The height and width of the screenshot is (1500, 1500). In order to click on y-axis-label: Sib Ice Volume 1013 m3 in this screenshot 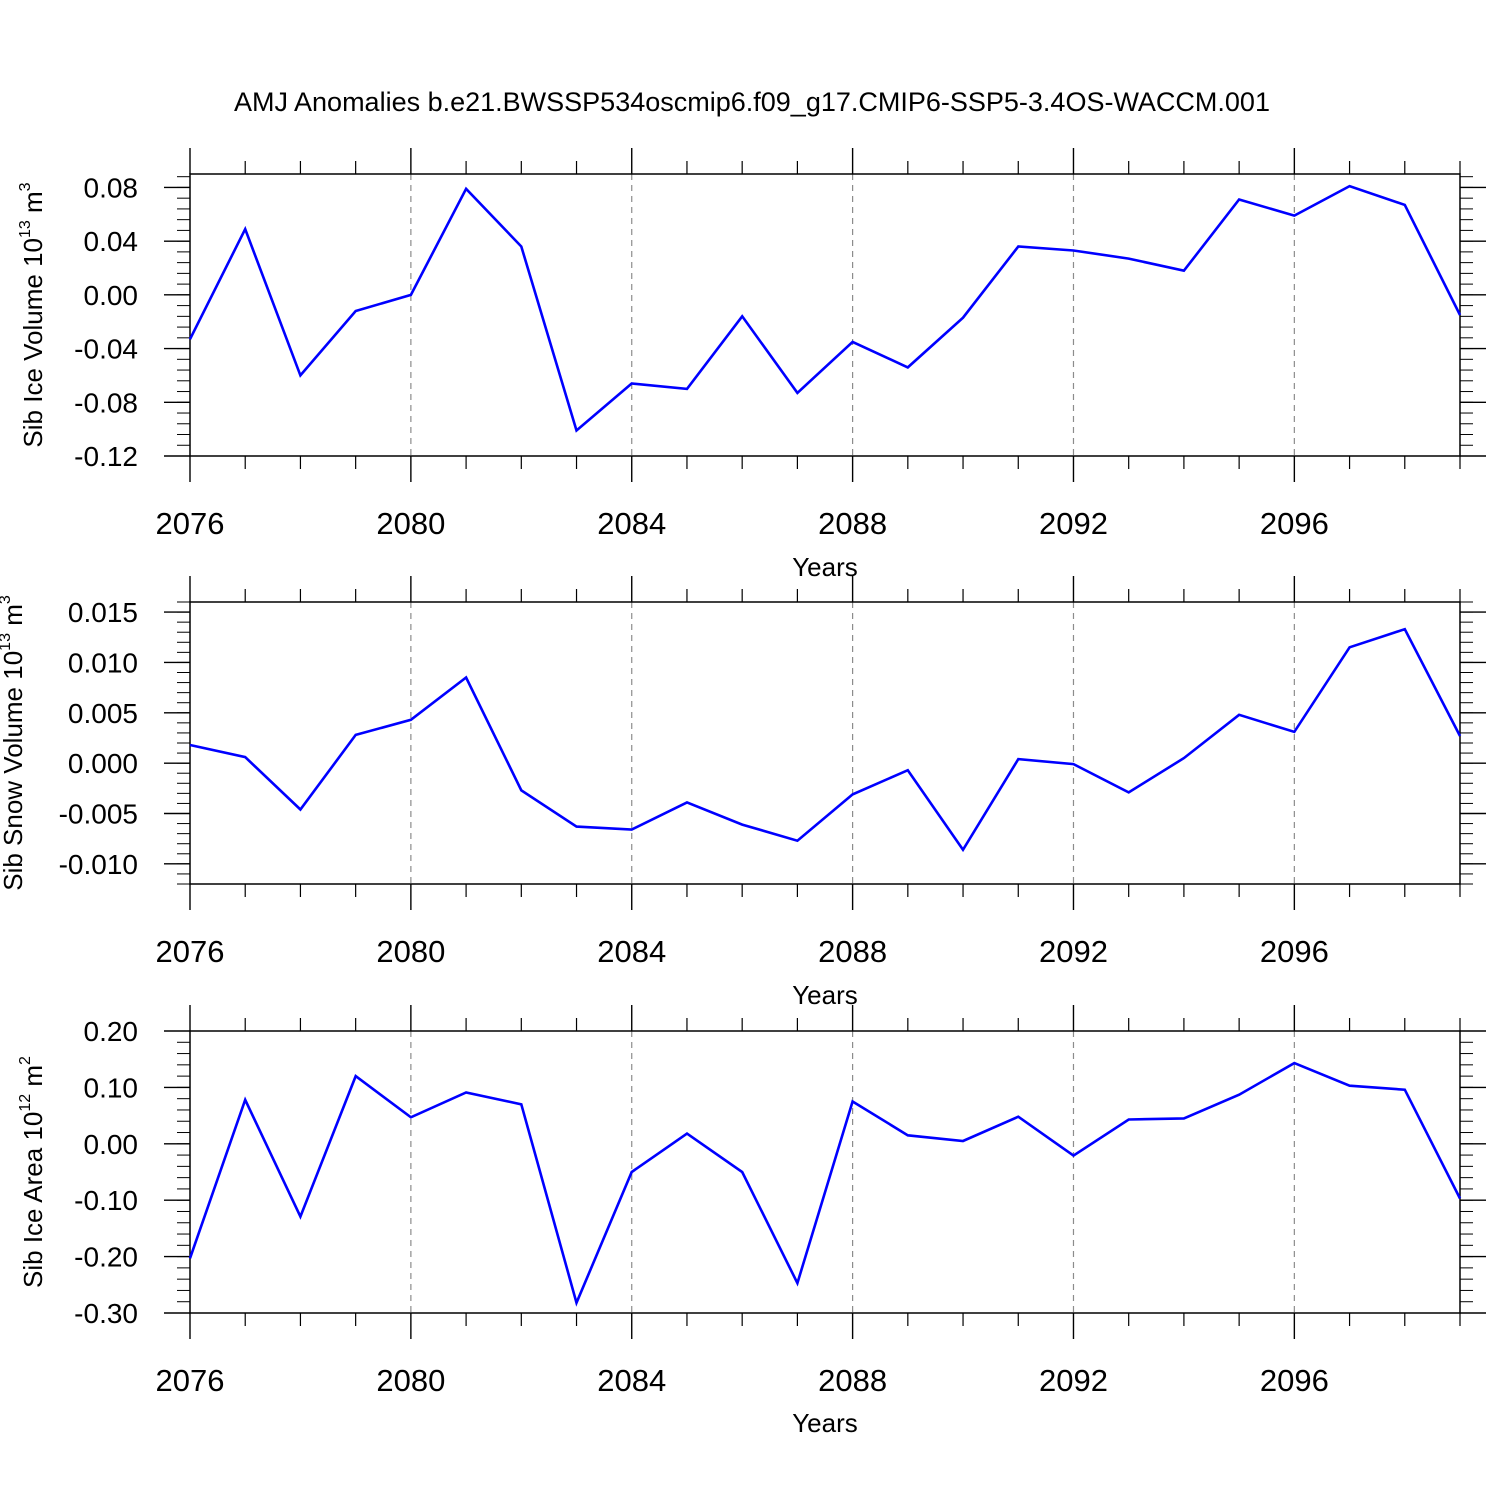, I will do `click(32, 314)`.